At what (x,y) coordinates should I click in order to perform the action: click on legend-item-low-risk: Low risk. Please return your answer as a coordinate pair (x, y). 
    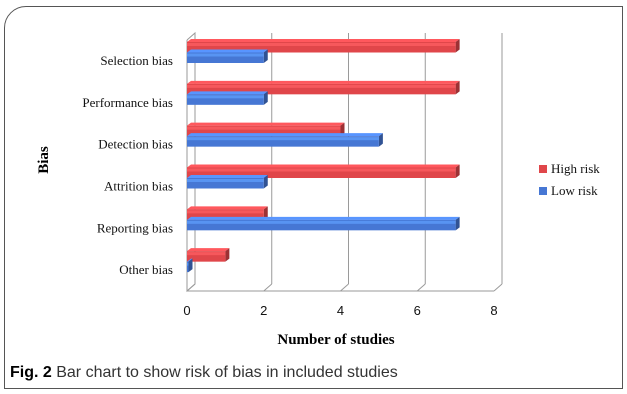
    Looking at the image, I should click on (568, 190).